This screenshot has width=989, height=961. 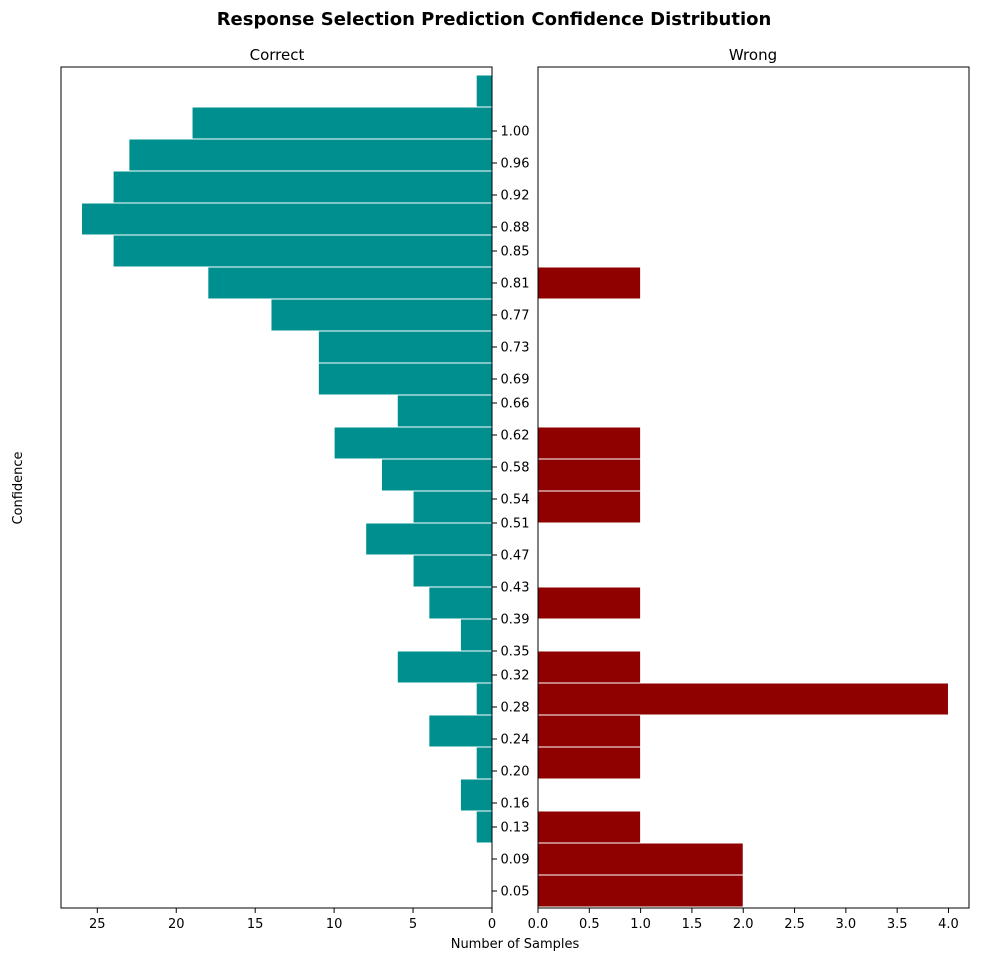 What do you see at coordinates (255, 924) in the screenshot?
I see `correct-x-tick-label-2: 15` at bounding box center [255, 924].